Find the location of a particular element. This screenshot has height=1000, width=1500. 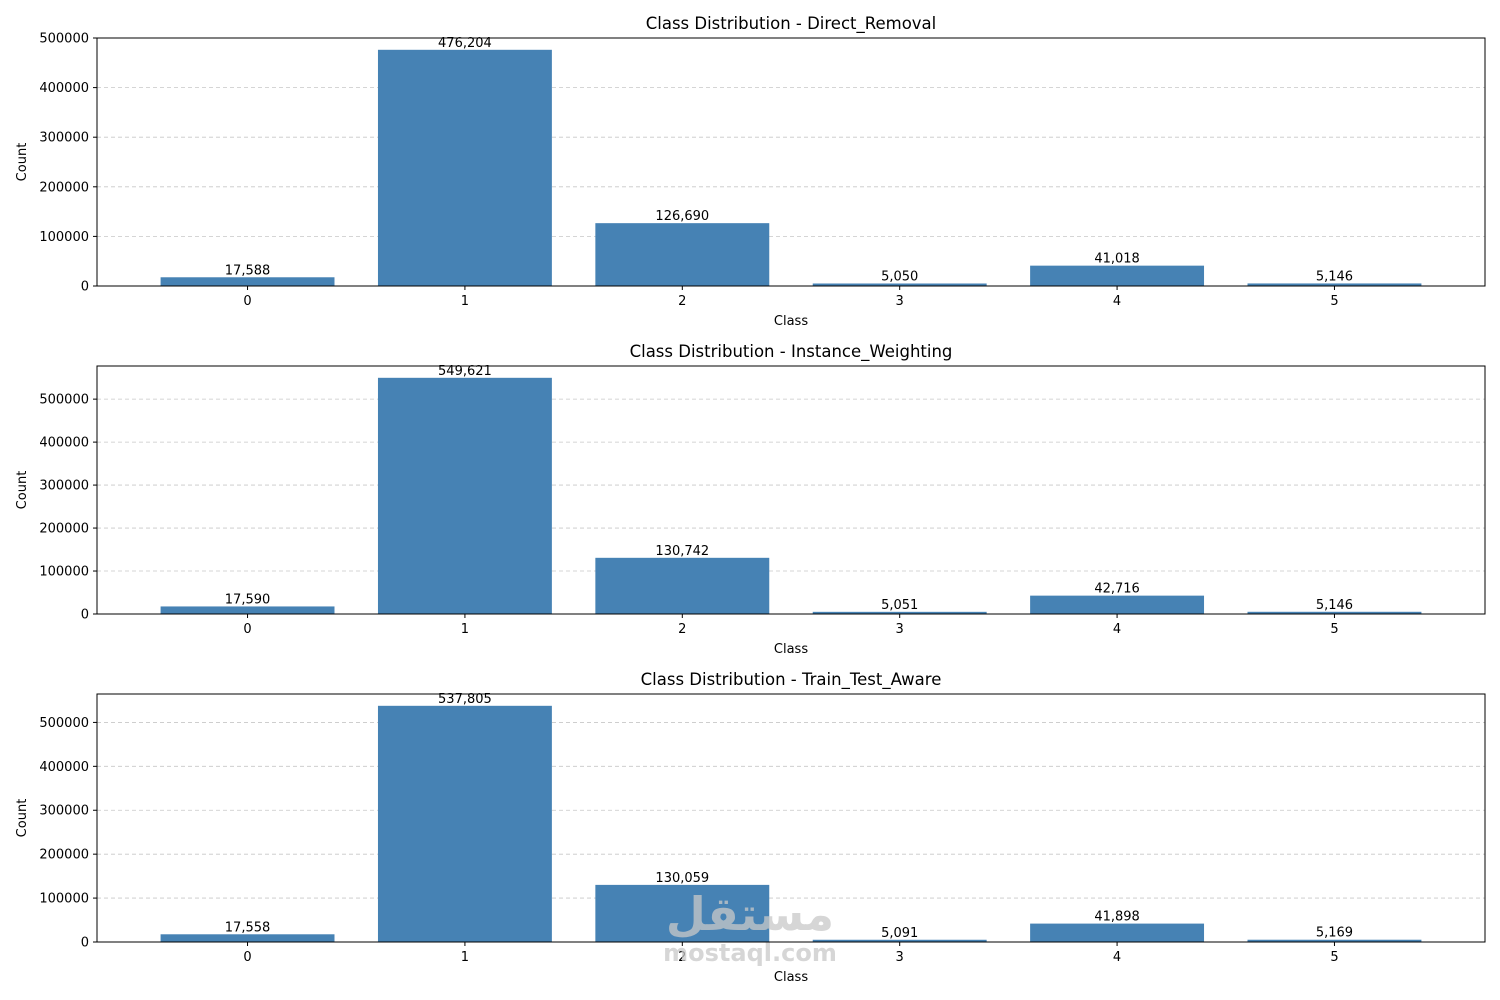

bar-value-label: 5,050 is located at coordinates (899, 276).